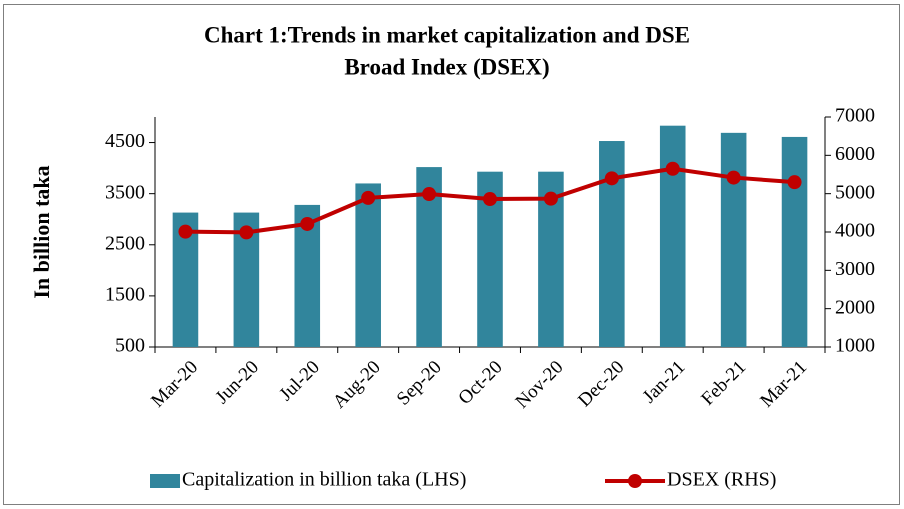  Describe the element at coordinates (125, 243) in the screenshot. I see `y-tick-label: 2500` at that location.